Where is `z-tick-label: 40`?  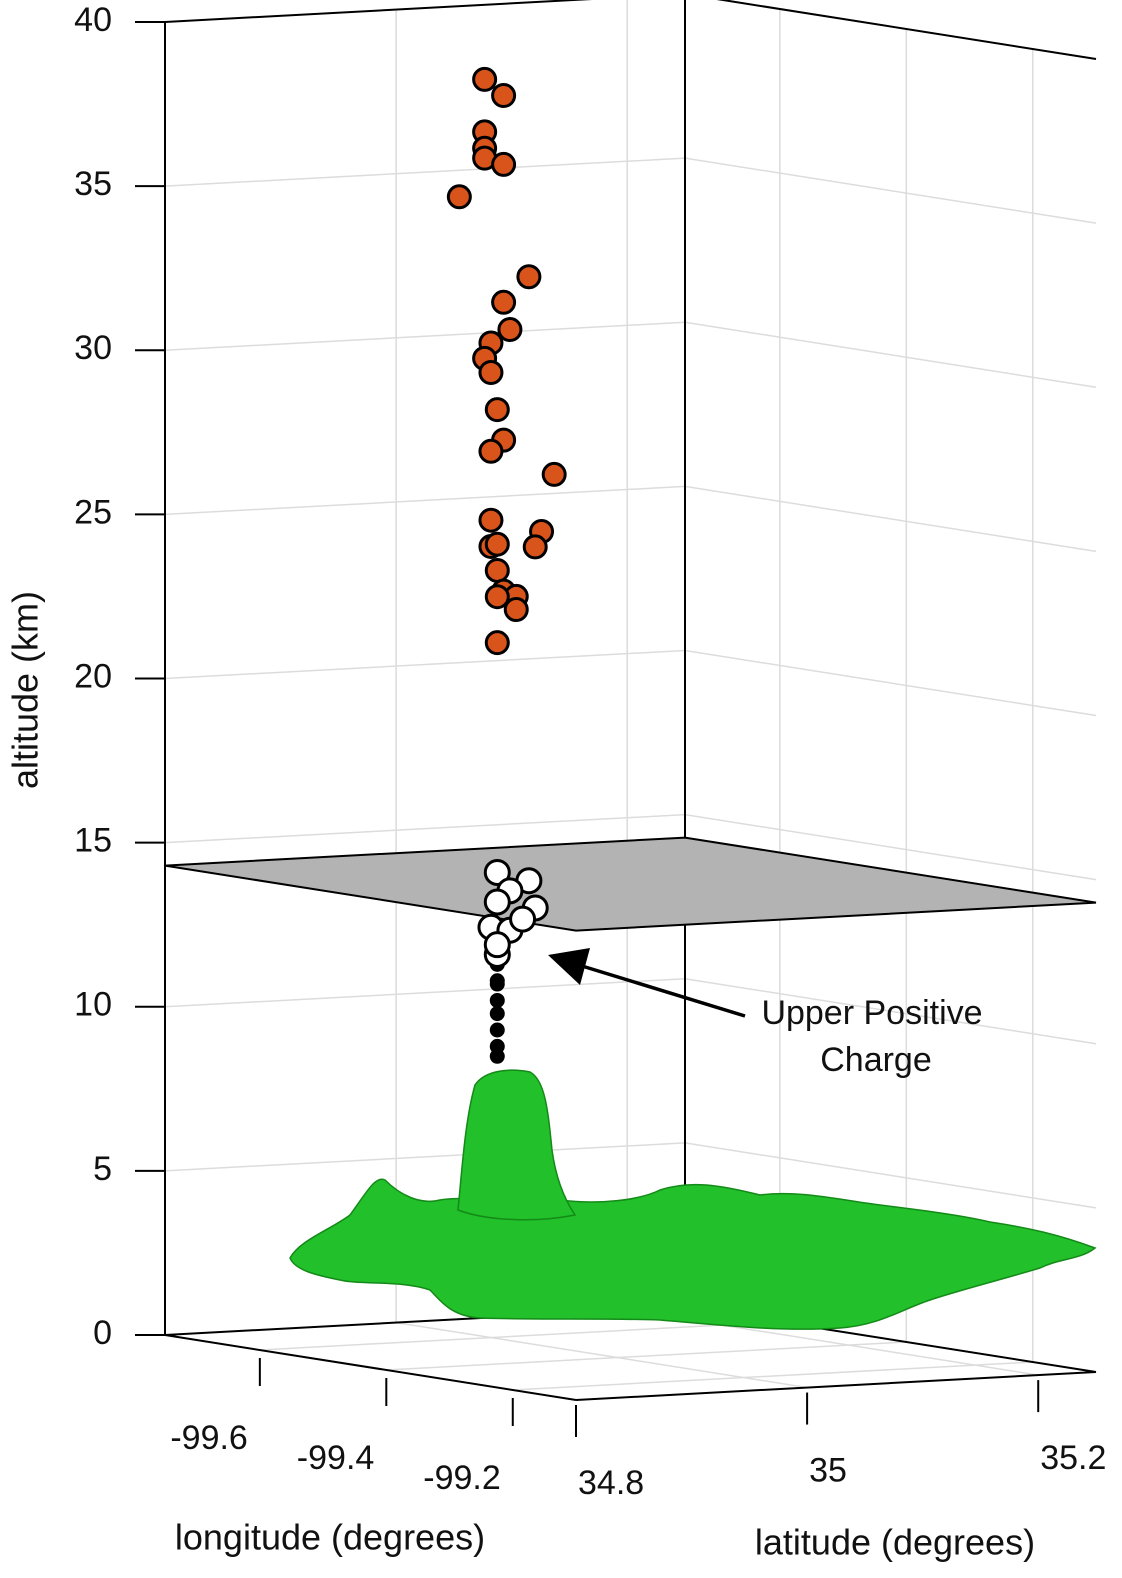 z-tick-label: 40 is located at coordinates (93, 20).